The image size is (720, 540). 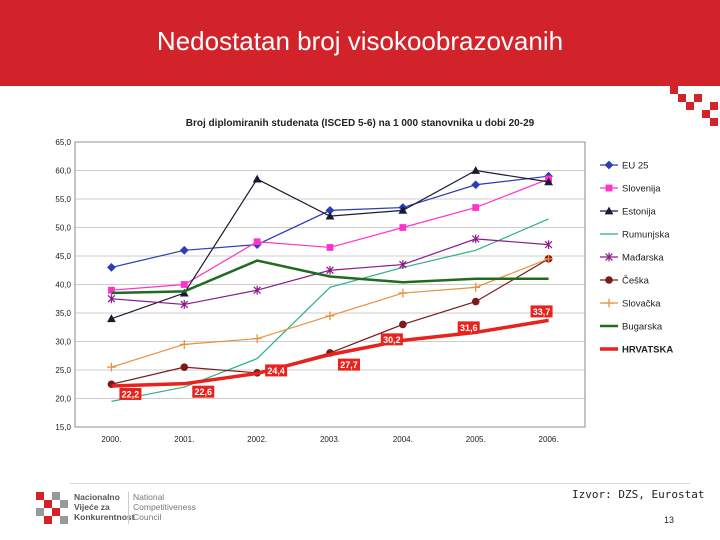 I want to click on x-tick-label: 2006., so click(x=549, y=439).